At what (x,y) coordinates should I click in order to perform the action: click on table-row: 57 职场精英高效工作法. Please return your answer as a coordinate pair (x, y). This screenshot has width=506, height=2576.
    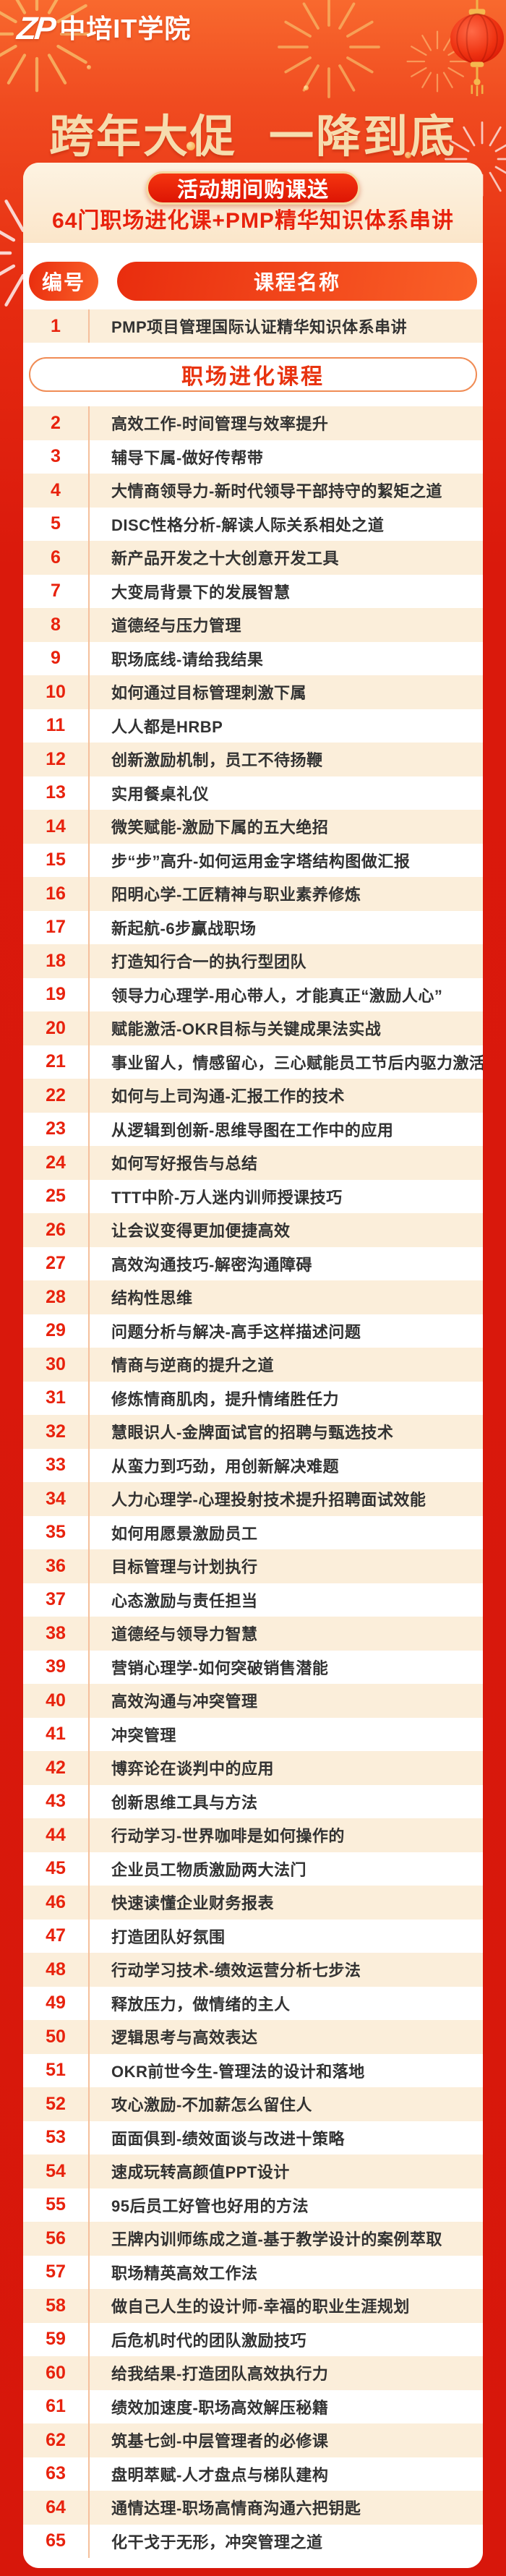
    Looking at the image, I should click on (253, 2272).